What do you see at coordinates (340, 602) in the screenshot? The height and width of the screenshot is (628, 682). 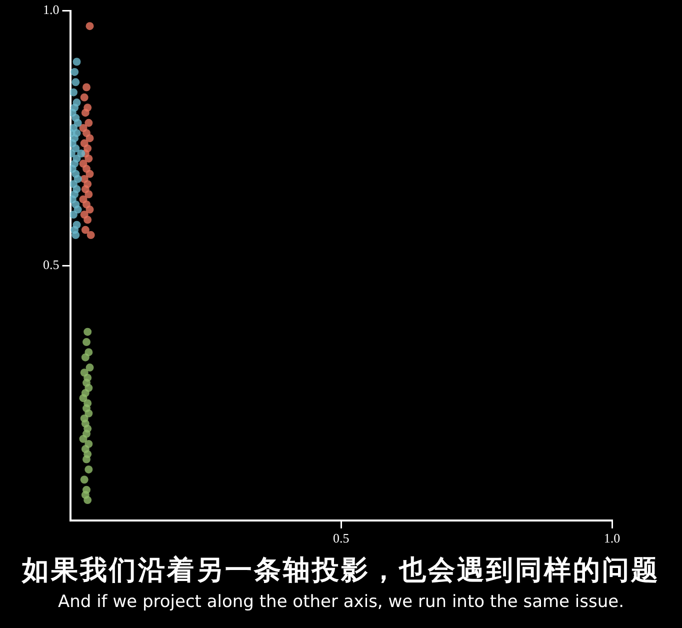 I see `text: And if we project along the other axis, we run into the same issue.` at bounding box center [340, 602].